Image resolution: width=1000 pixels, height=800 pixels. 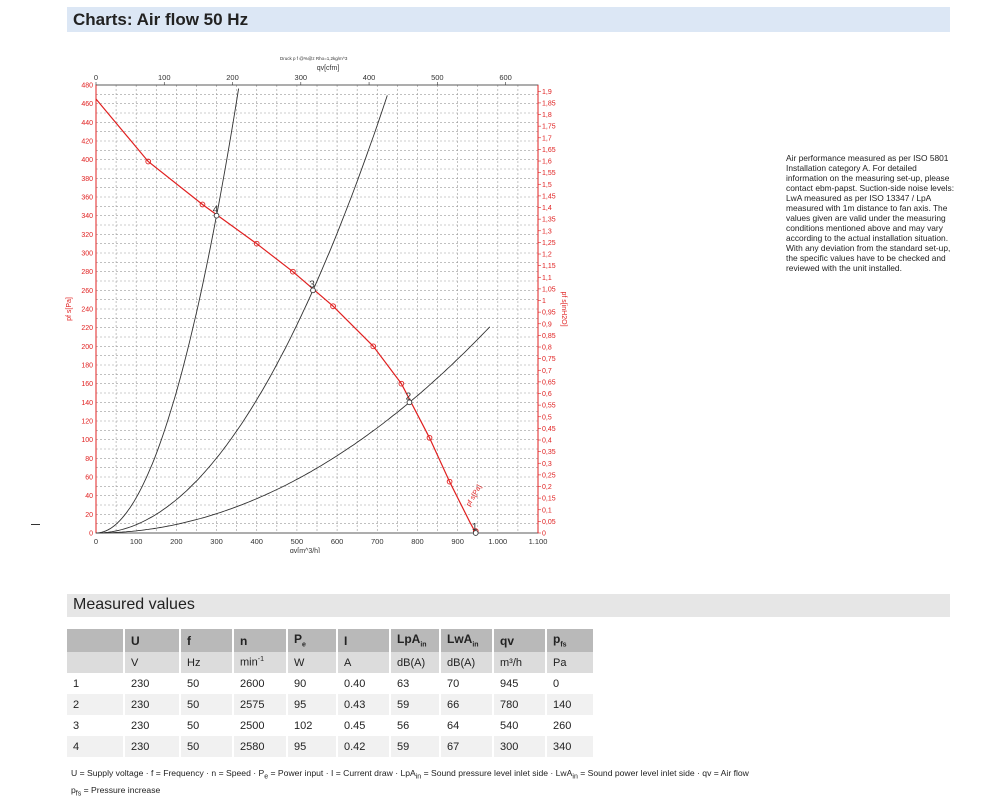 What do you see at coordinates (547, 441) in the screenshot?
I see `y-right-tick-label: 0,4` at bounding box center [547, 441].